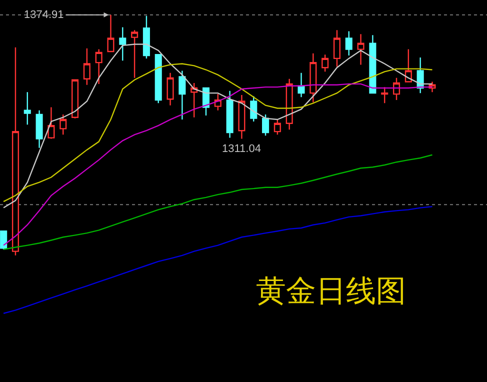  Describe the element at coordinates (44, 15) in the screenshot. I see `annotation: 1374.91` at that location.